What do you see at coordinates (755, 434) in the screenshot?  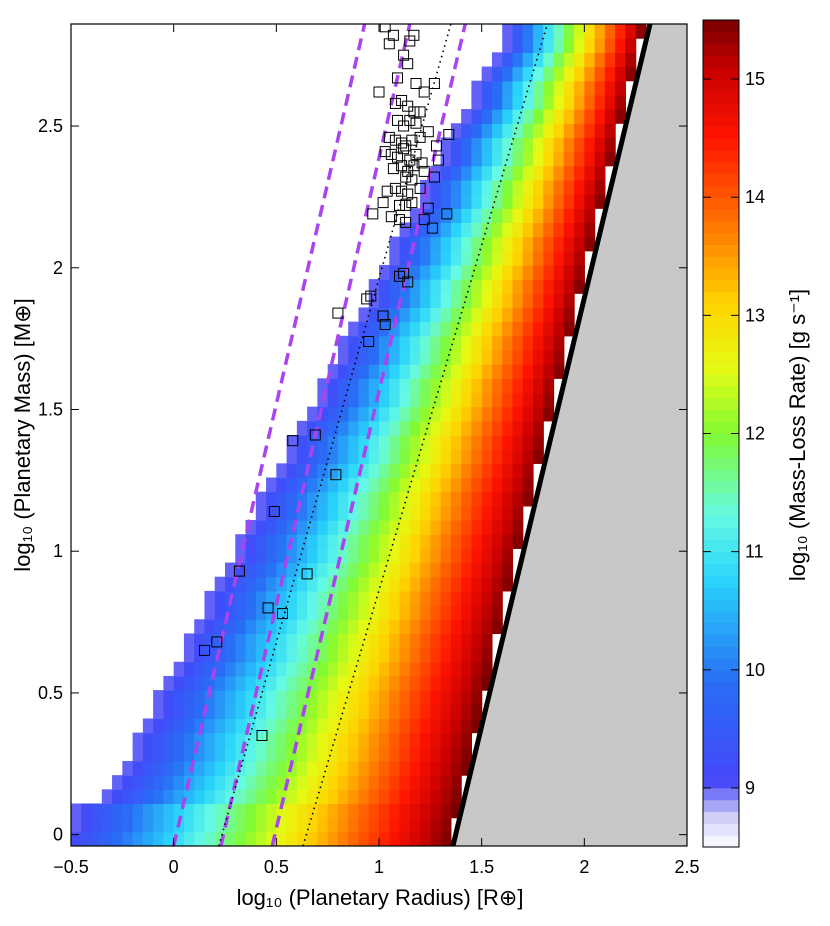 I see `colorbar-tick-label: 12` at bounding box center [755, 434].